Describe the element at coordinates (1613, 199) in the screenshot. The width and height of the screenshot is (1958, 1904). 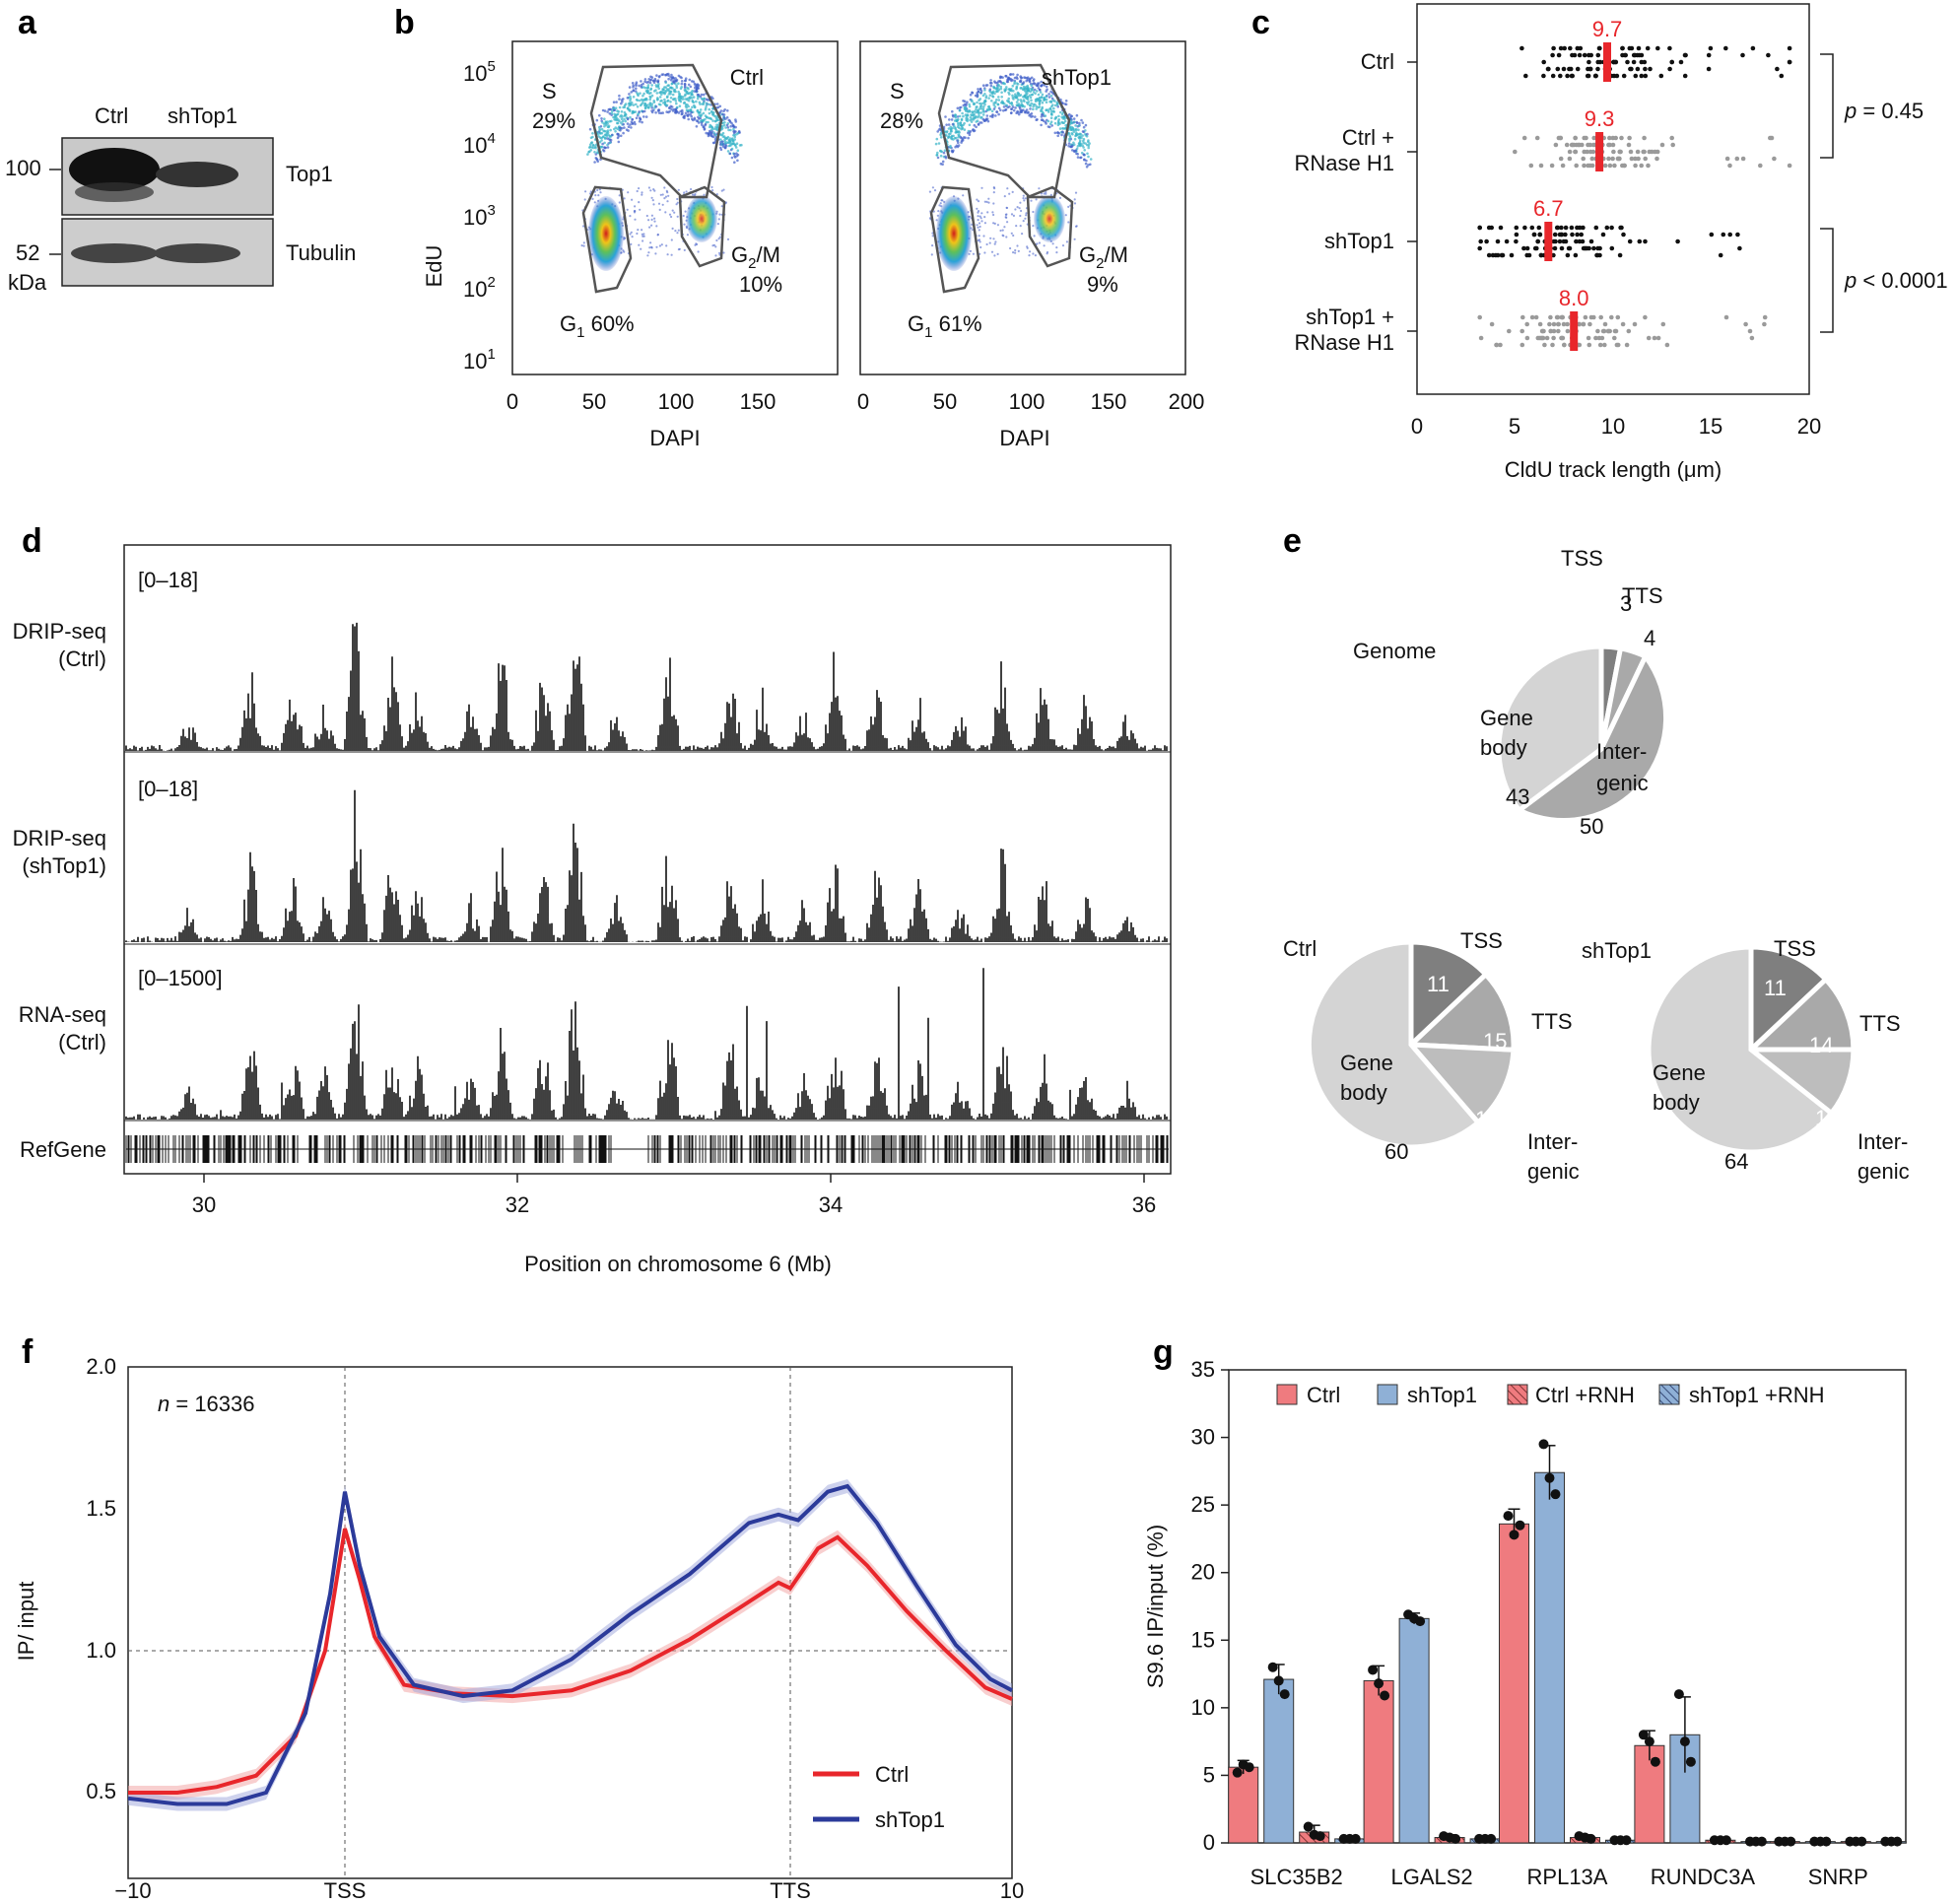
I see `c-frame` at that location.